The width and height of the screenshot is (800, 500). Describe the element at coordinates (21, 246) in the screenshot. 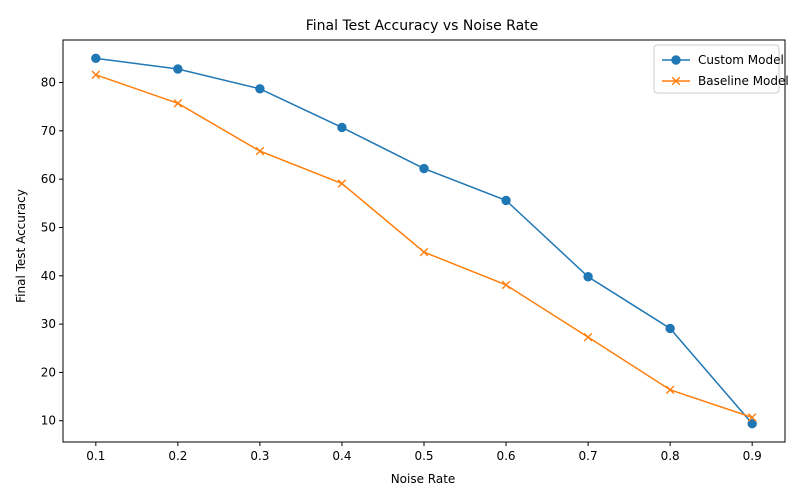

I see `y-axis-label: Final Test Accuracy` at that location.